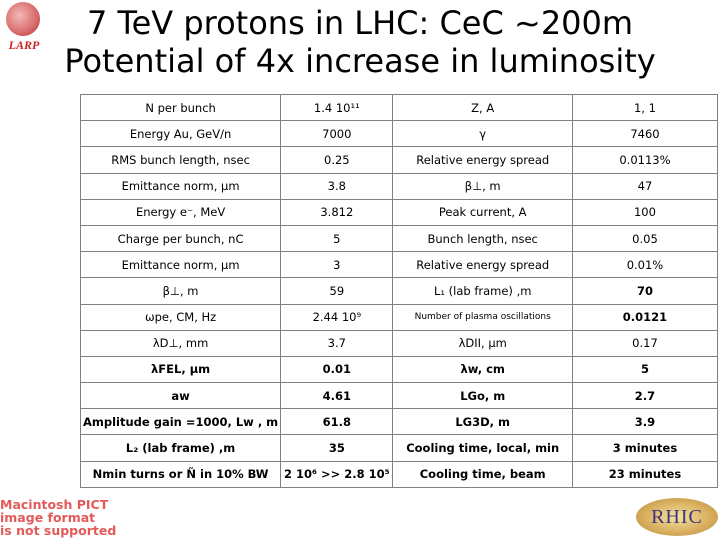 The image size is (720, 540). Describe the element at coordinates (645, 448) in the screenshot. I see `table-cell: 3 minutes` at that location.